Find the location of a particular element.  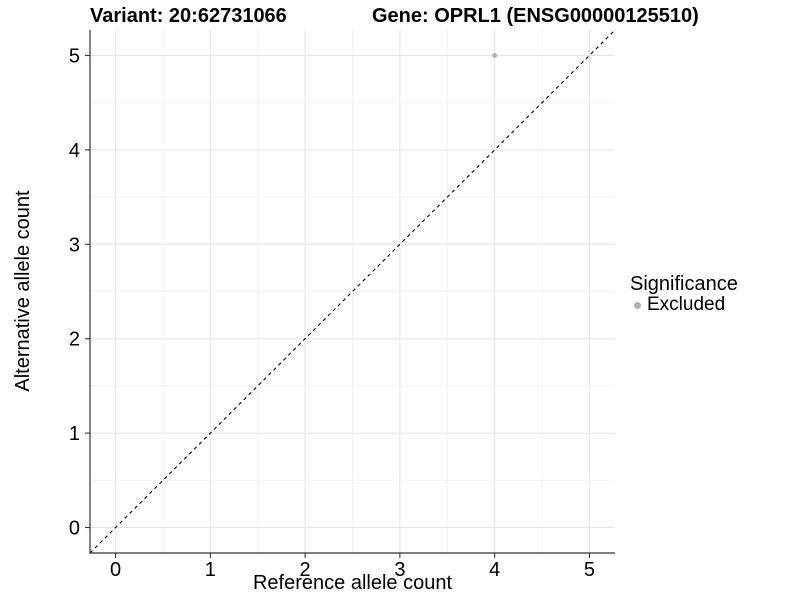

data-point is located at coordinates (495, 55).